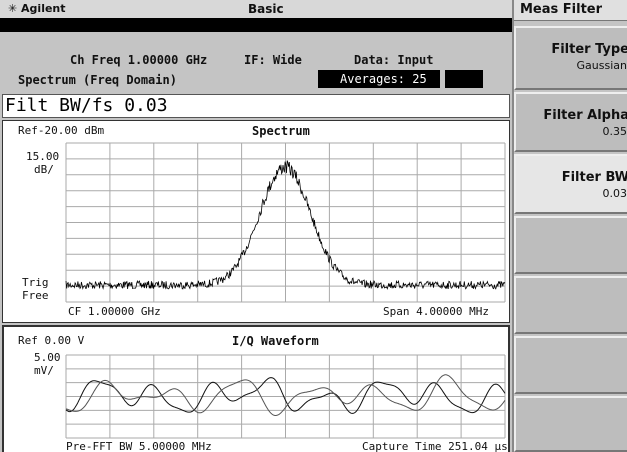  What do you see at coordinates (601, 65) in the screenshot?
I see `softkey-value: Gaussian` at bounding box center [601, 65].